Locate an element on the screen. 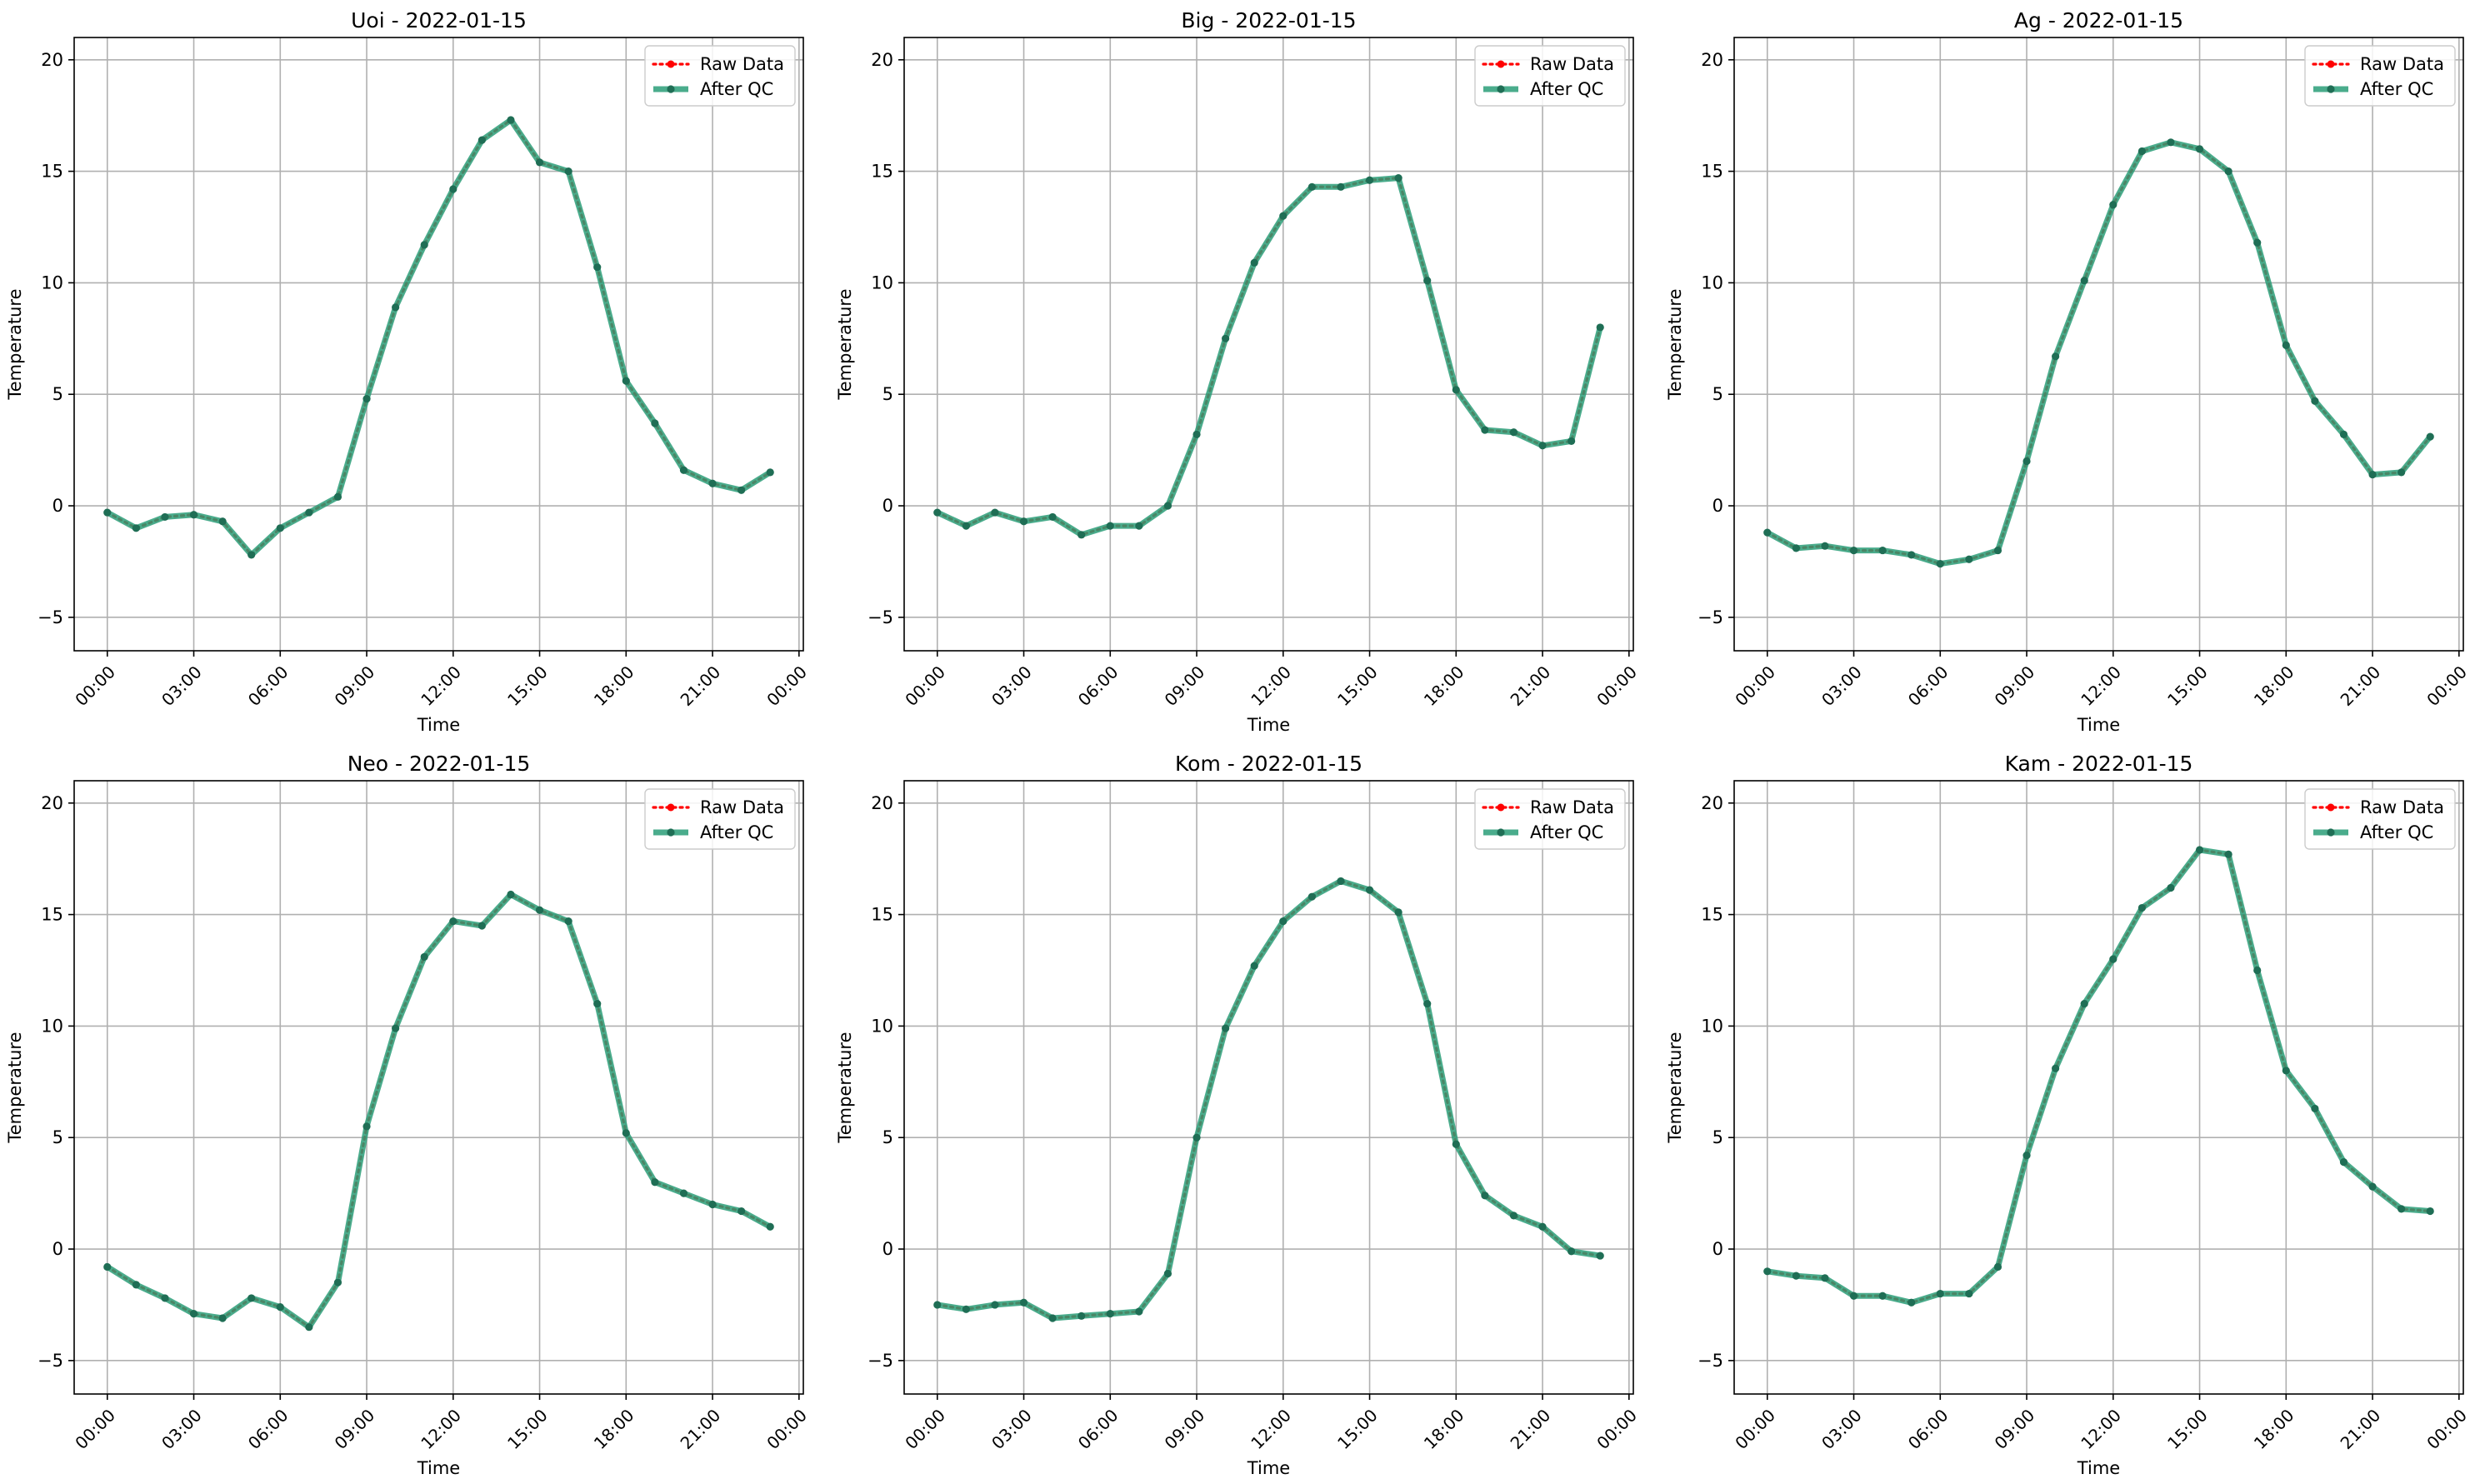 The height and width of the screenshot is (1484, 2485). chart-title: Ag - 2022-01-15 is located at coordinates (2098, 20).